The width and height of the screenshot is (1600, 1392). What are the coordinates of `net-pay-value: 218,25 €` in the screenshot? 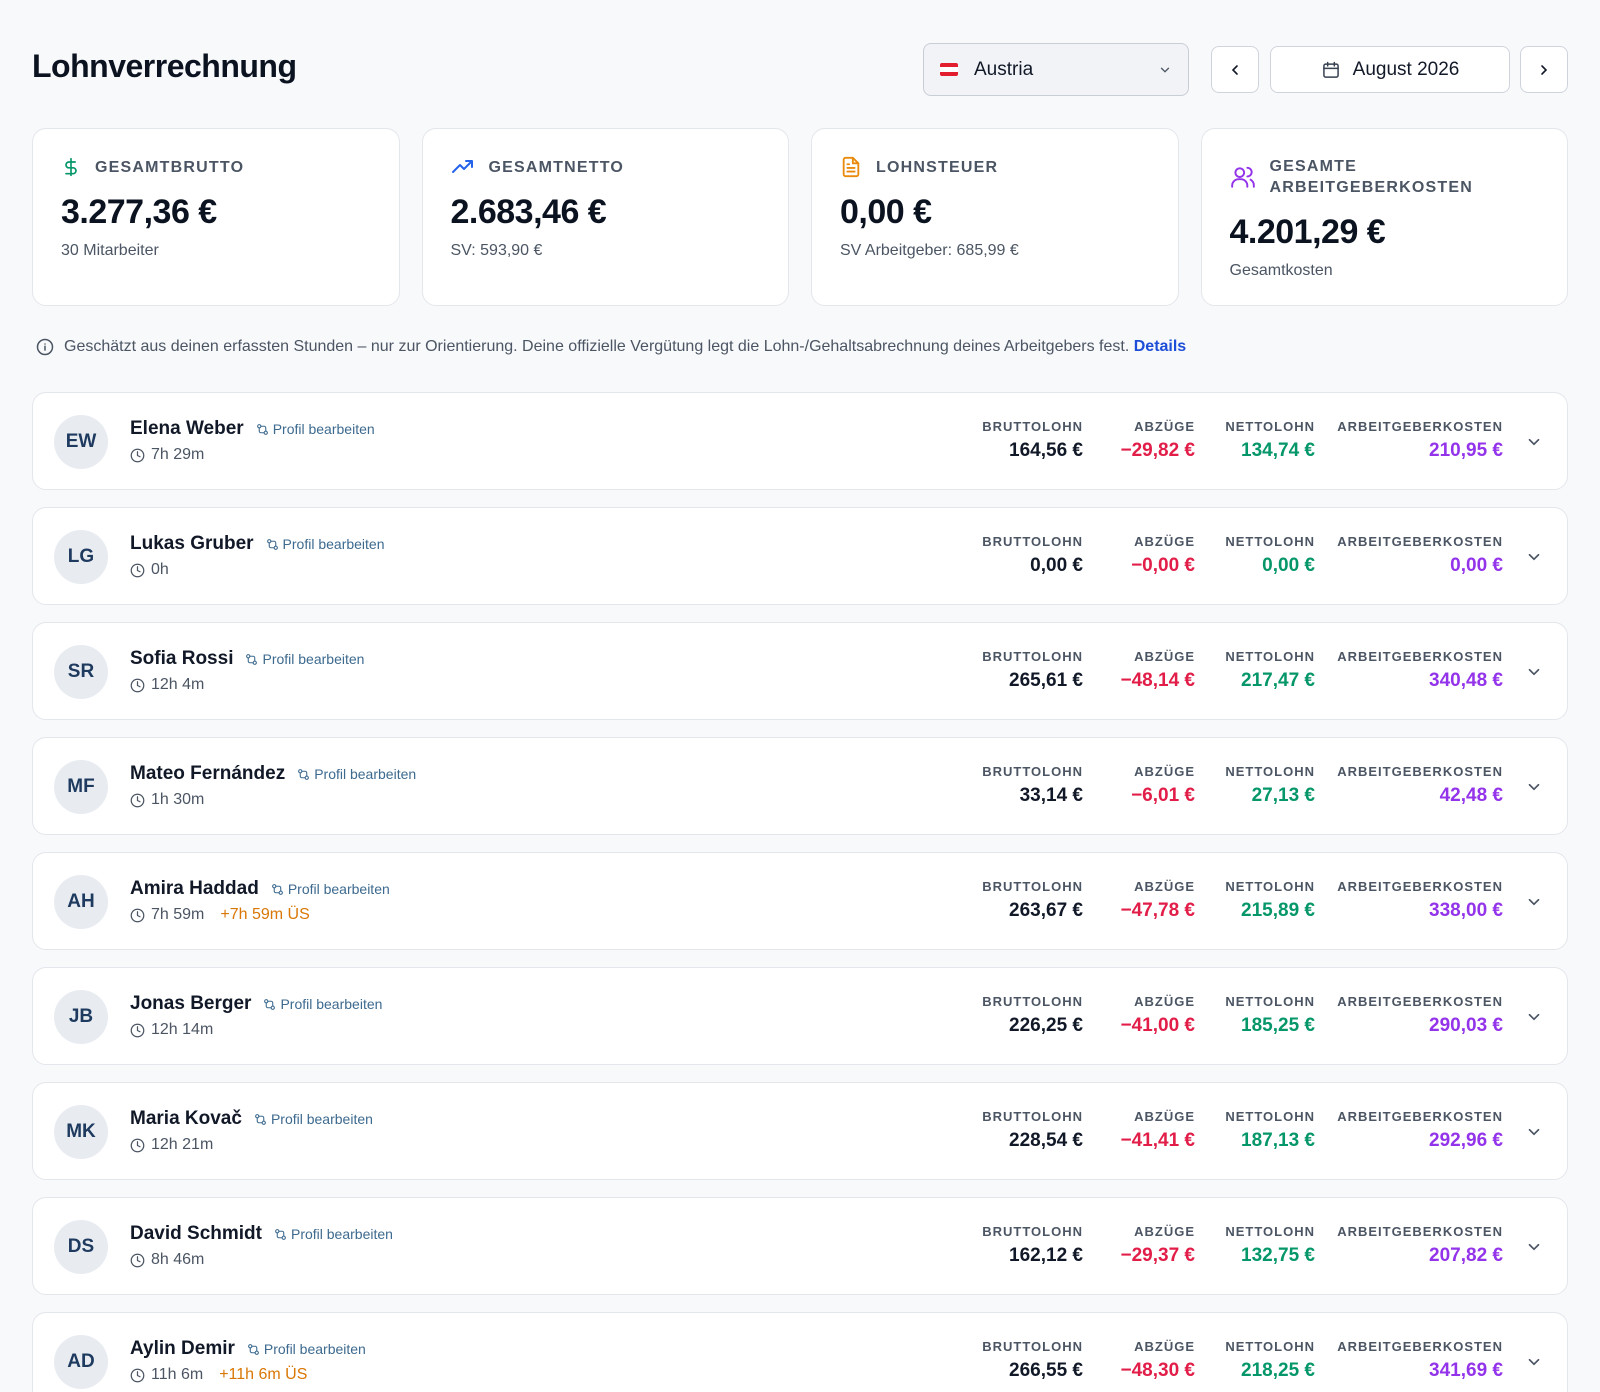 It's located at (1278, 1370).